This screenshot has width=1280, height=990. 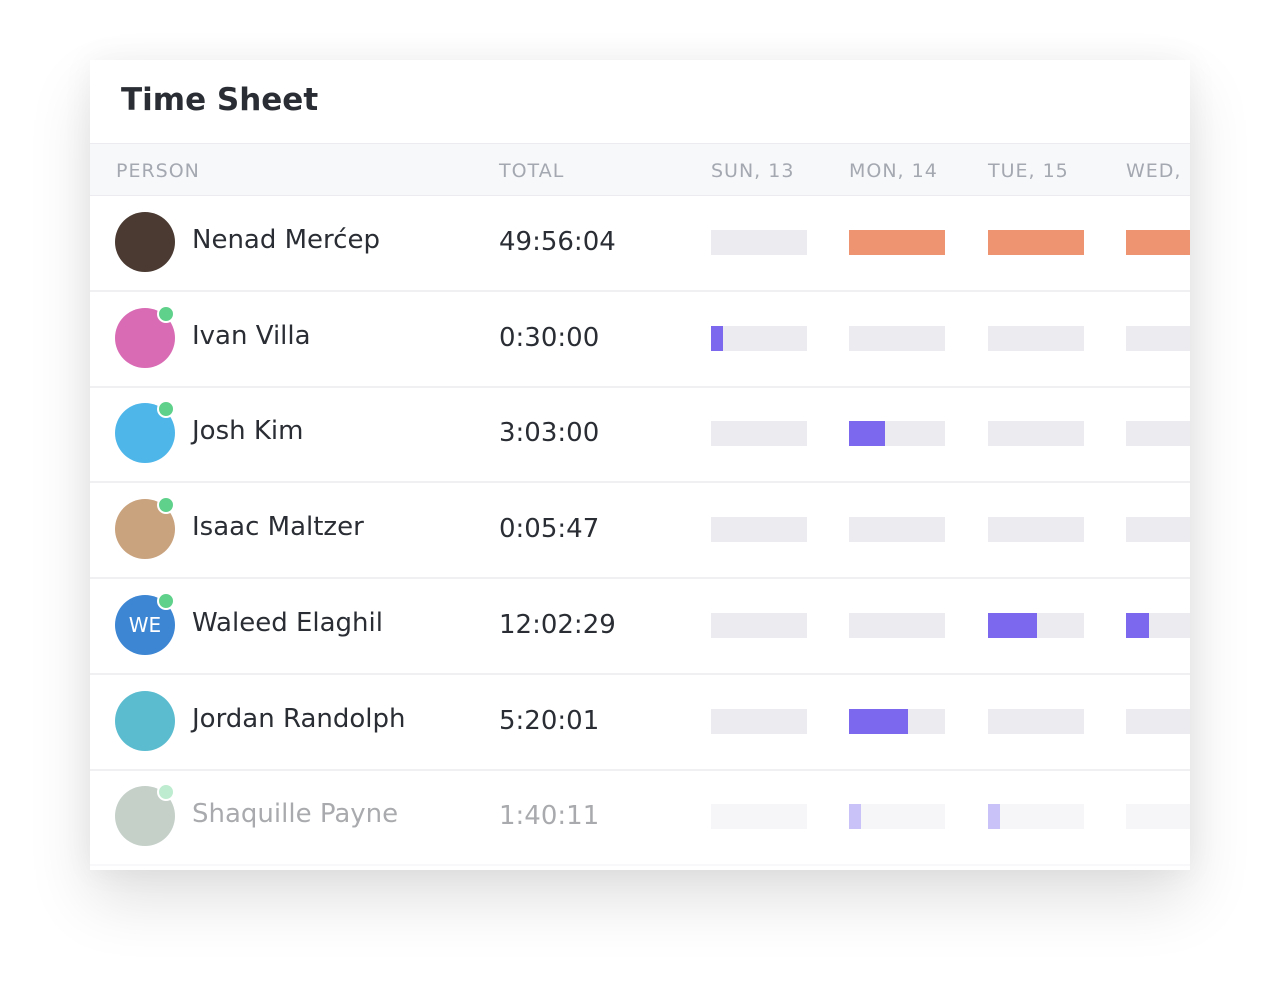 I want to click on total-time: 5:20:01, so click(x=549, y=720).